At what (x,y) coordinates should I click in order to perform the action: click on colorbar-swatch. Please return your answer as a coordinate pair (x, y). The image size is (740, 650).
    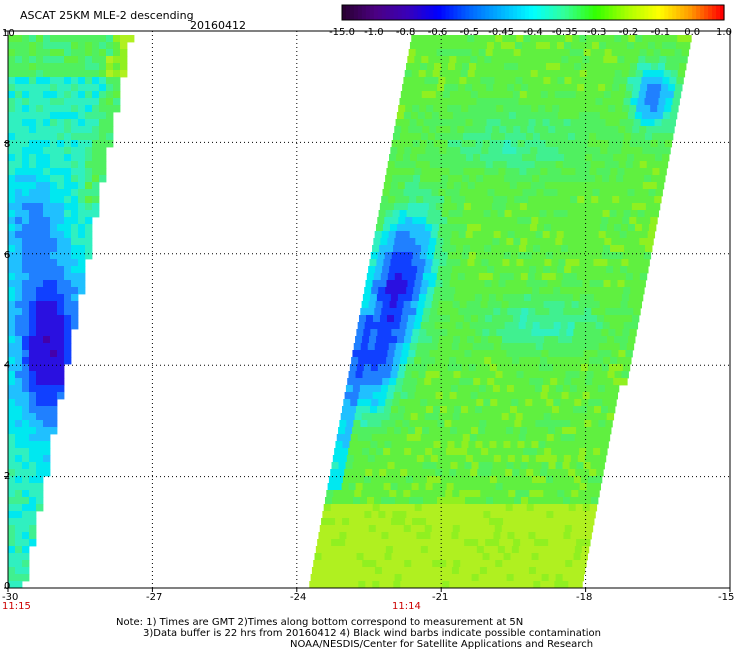
    Looking at the image, I should click on (555, 12).